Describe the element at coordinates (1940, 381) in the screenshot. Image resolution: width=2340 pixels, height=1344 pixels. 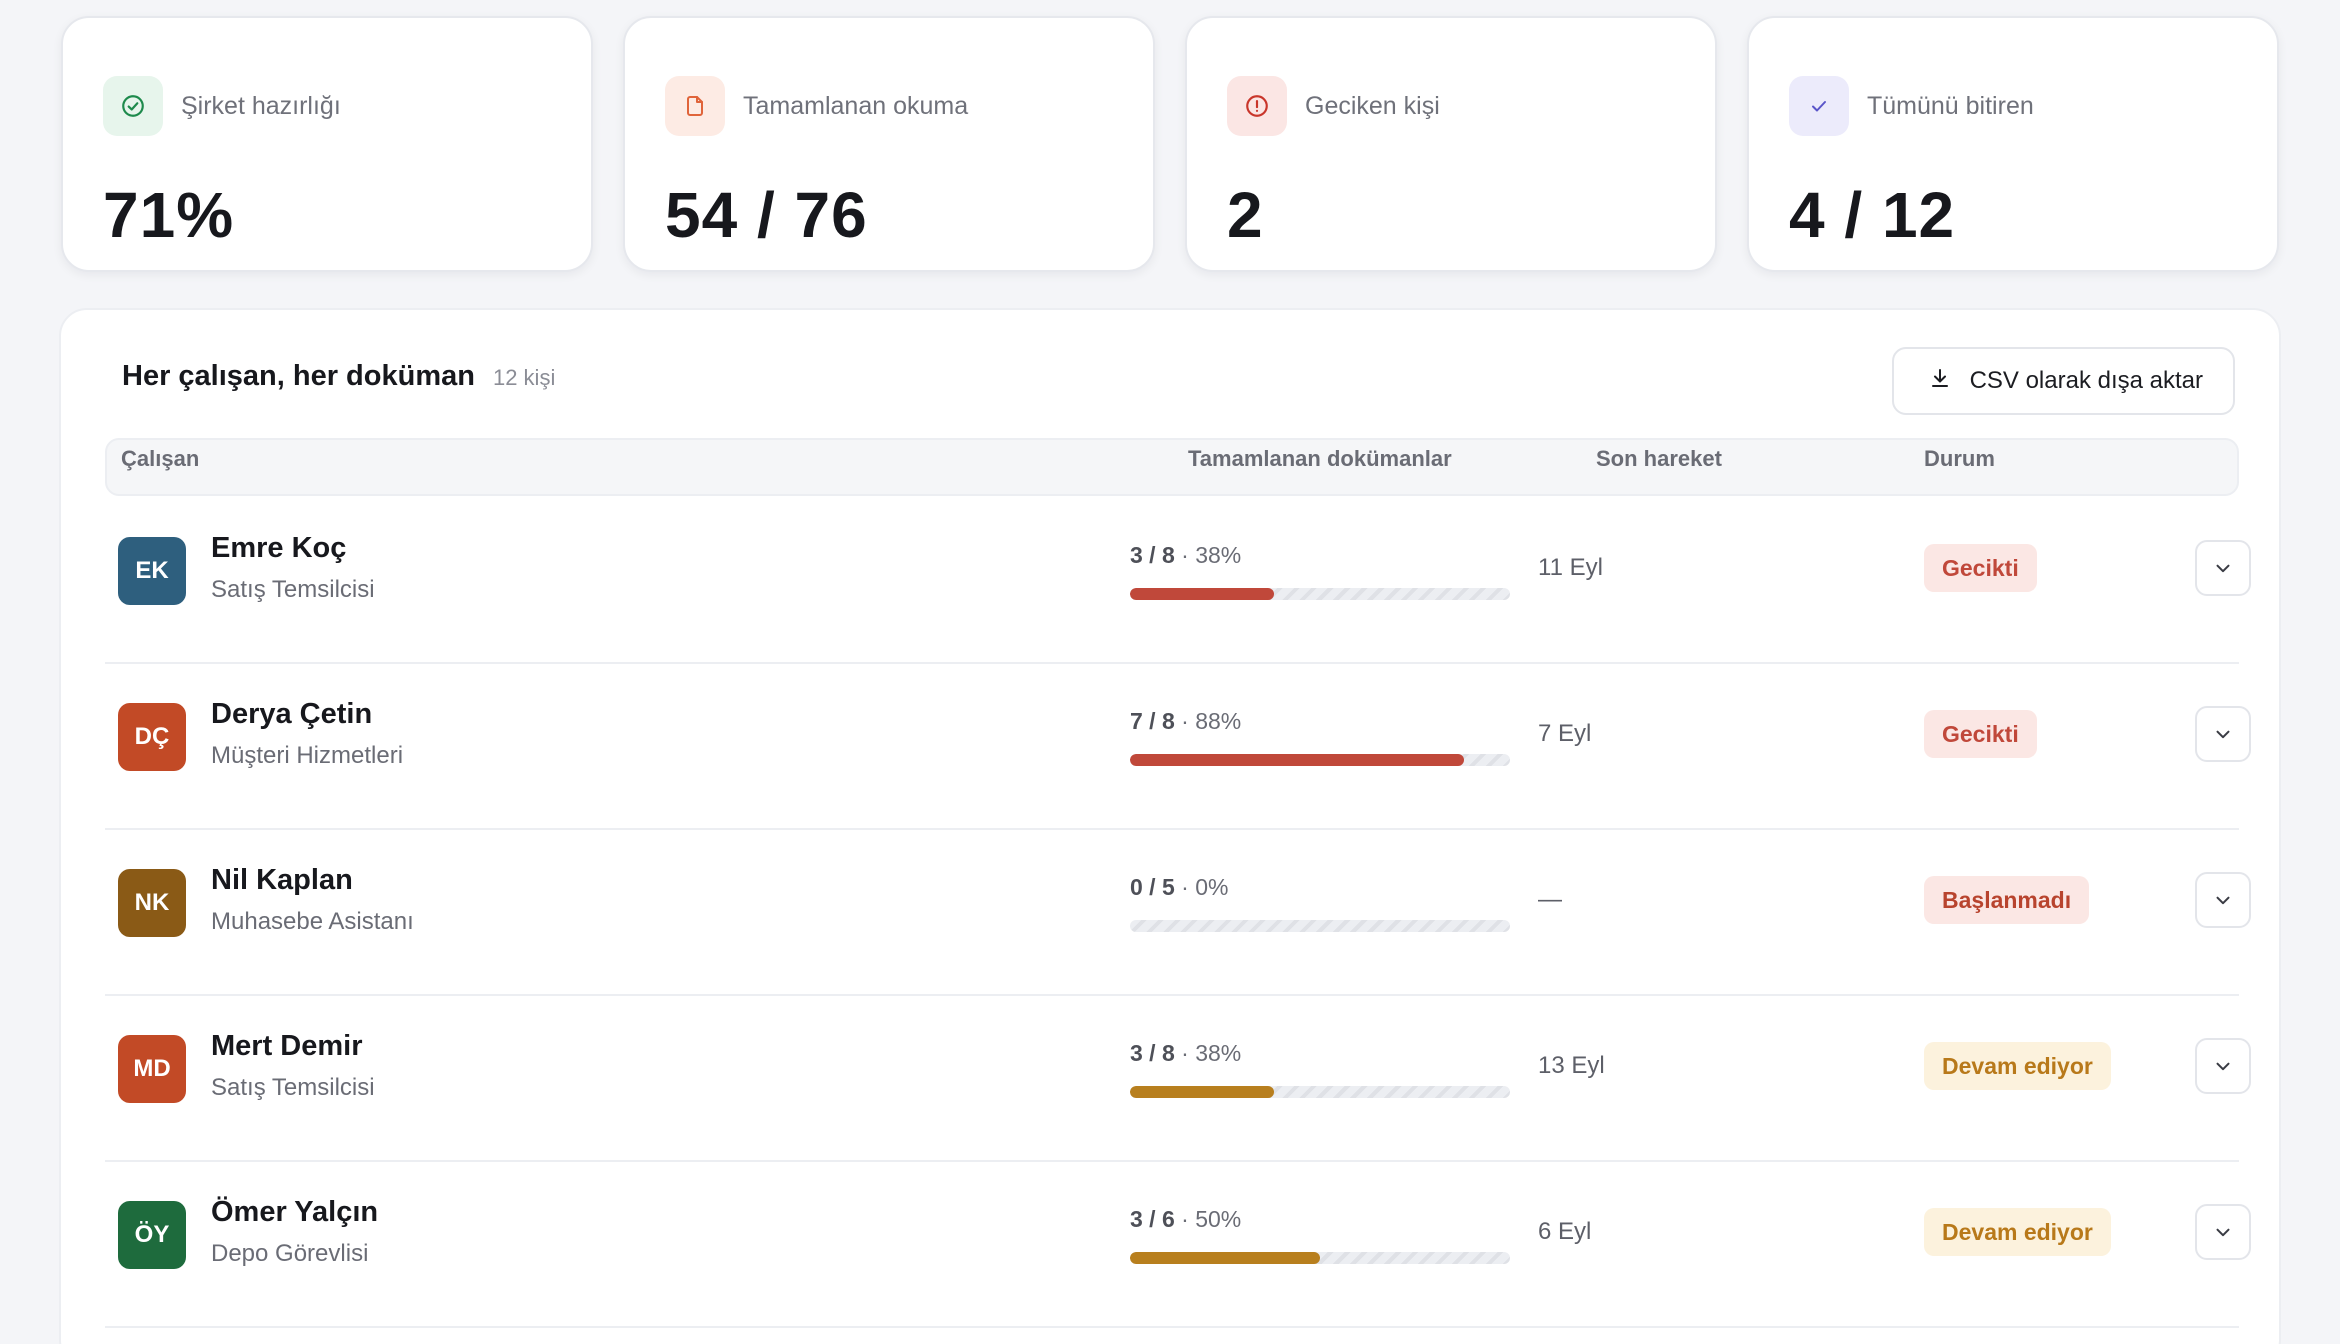
I see `download-icon` at that location.